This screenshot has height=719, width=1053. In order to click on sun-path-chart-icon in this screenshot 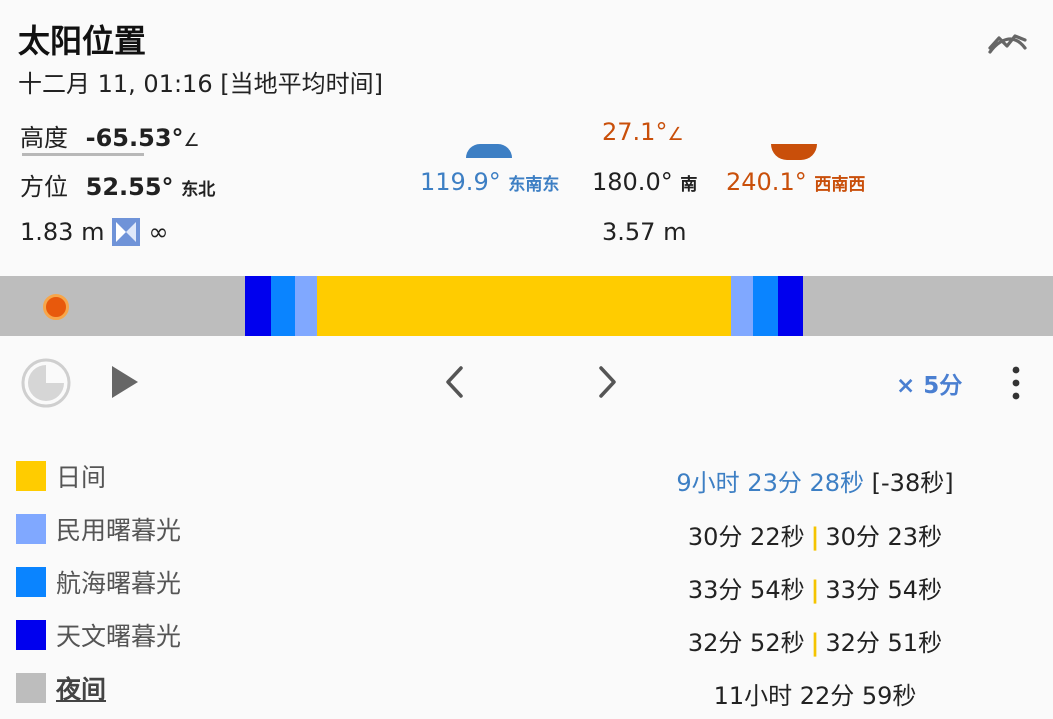, I will do `click(1007, 44)`.